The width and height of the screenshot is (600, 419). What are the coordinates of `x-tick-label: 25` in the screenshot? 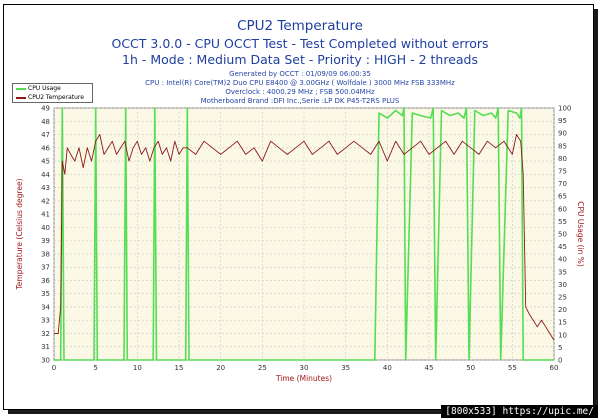 It's located at (262, 368).